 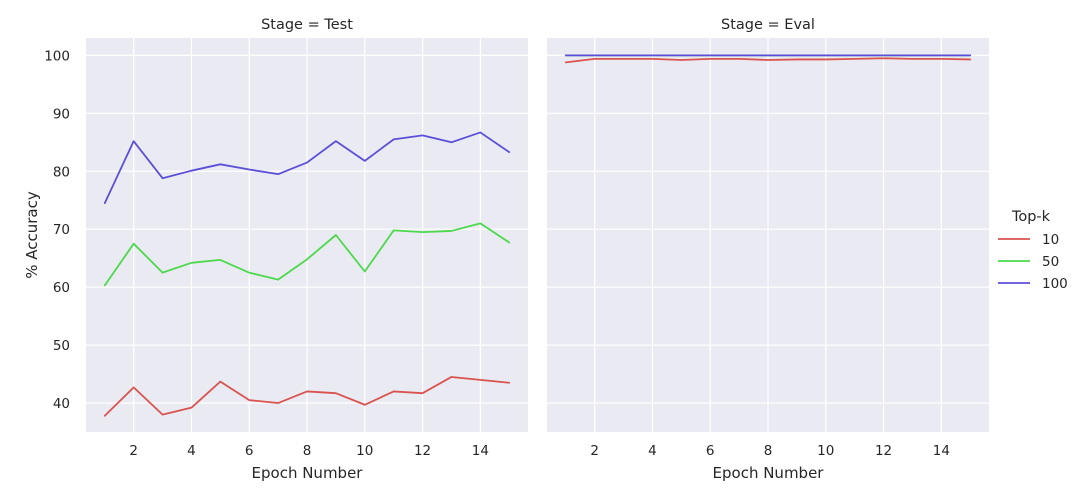 What do you see at coordinates (1050, 240) in the screenshot?
I see `legend-label-10: 10` at bounding box center [1050, 240].